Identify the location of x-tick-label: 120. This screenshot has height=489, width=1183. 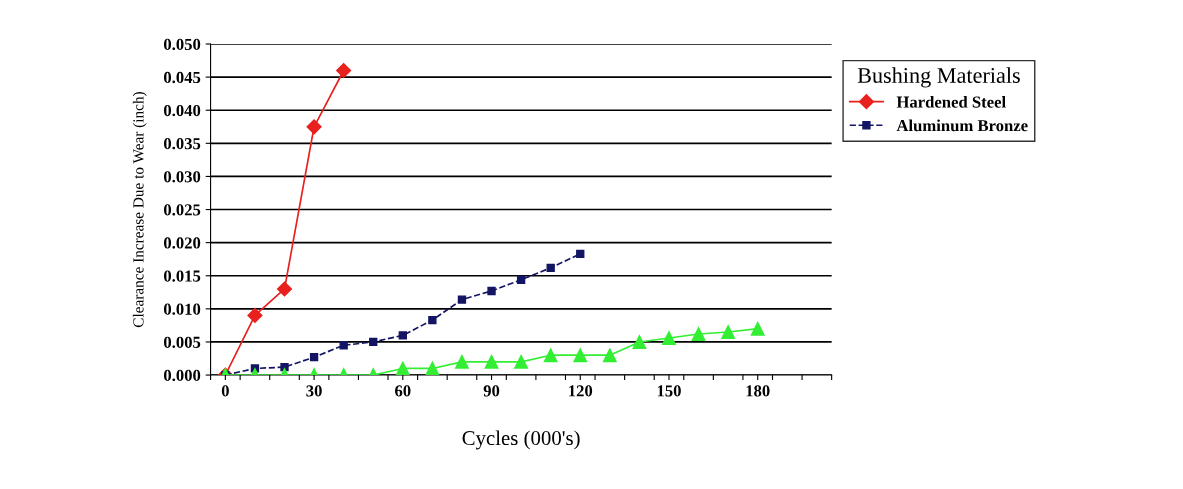
(581, 391).